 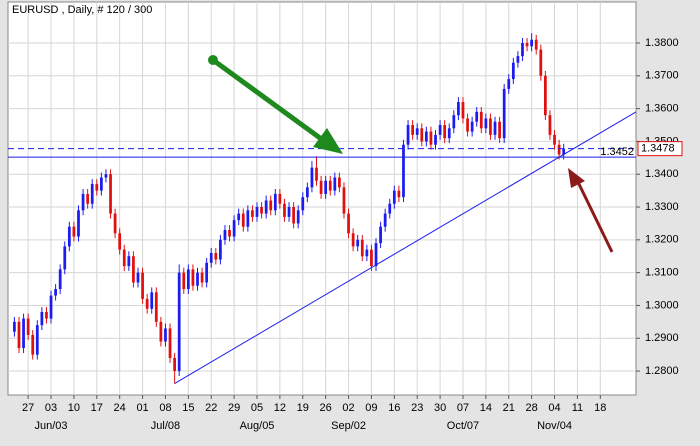 I want to click on month-label: Jun/03, so click(x=51, y=426).